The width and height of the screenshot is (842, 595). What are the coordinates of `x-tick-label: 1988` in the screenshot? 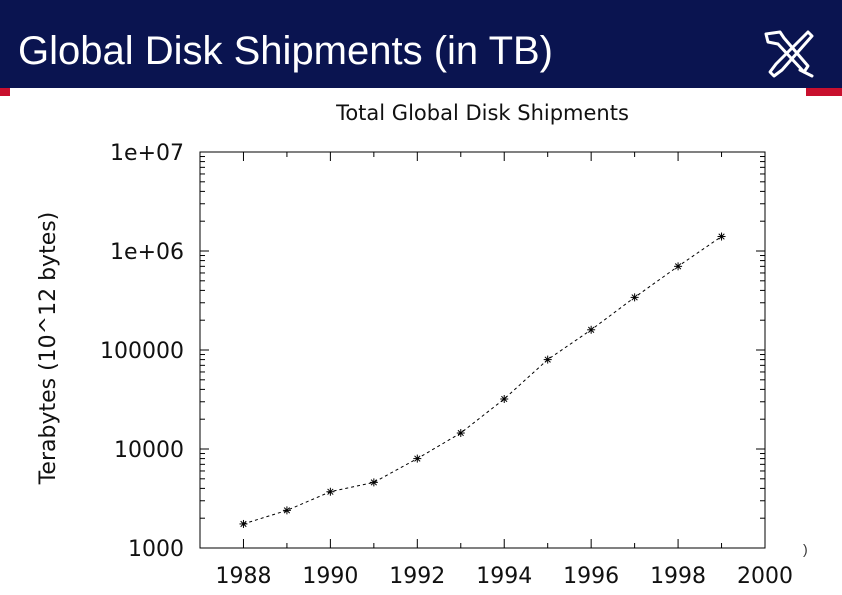 It's located at (243, 576).